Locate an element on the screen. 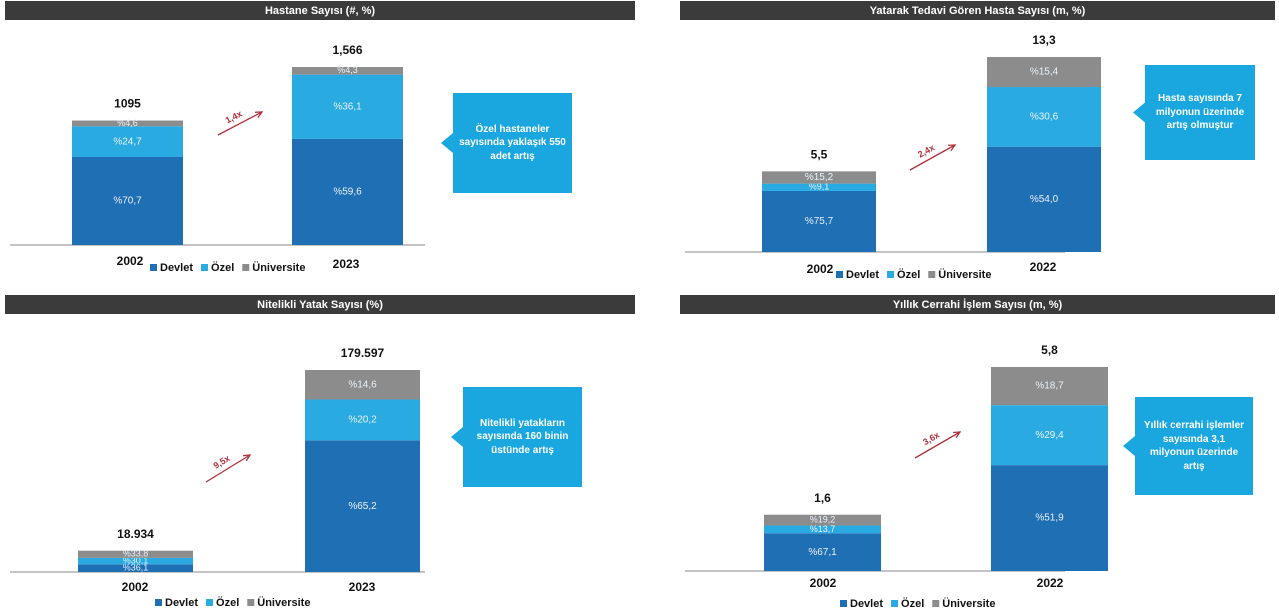 The width and height of the screenshot is (1279, 615). segment-label: %59,6 is located at coordinates (347, 192).